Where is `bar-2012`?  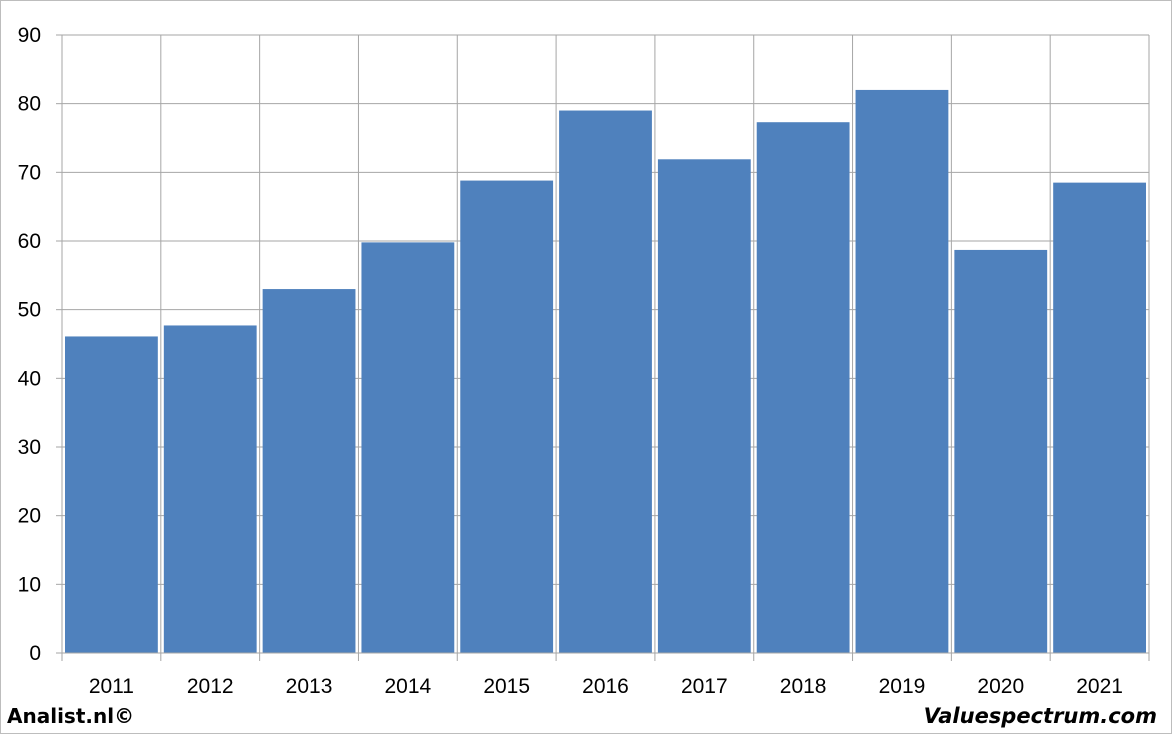
bar-2012 is located at coordinates (210, 489).